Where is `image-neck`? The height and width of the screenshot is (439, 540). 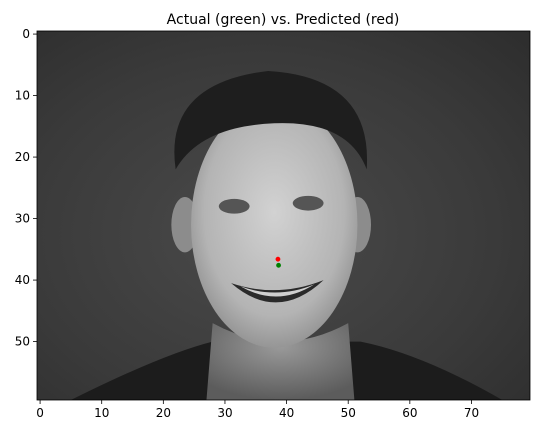
image-neck is located at coordinates (280, 361).